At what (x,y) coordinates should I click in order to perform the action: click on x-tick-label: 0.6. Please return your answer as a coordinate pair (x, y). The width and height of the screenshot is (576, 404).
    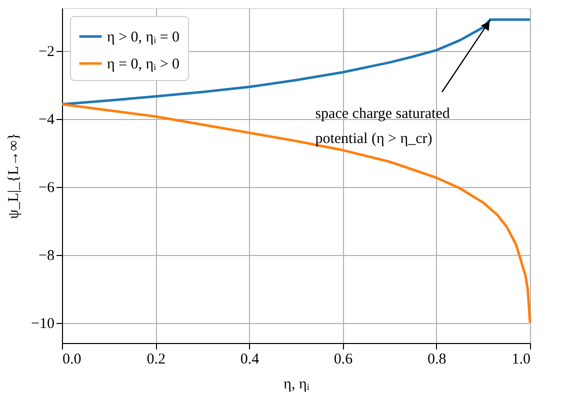
    Looking at the image, I should click on (344, 360).